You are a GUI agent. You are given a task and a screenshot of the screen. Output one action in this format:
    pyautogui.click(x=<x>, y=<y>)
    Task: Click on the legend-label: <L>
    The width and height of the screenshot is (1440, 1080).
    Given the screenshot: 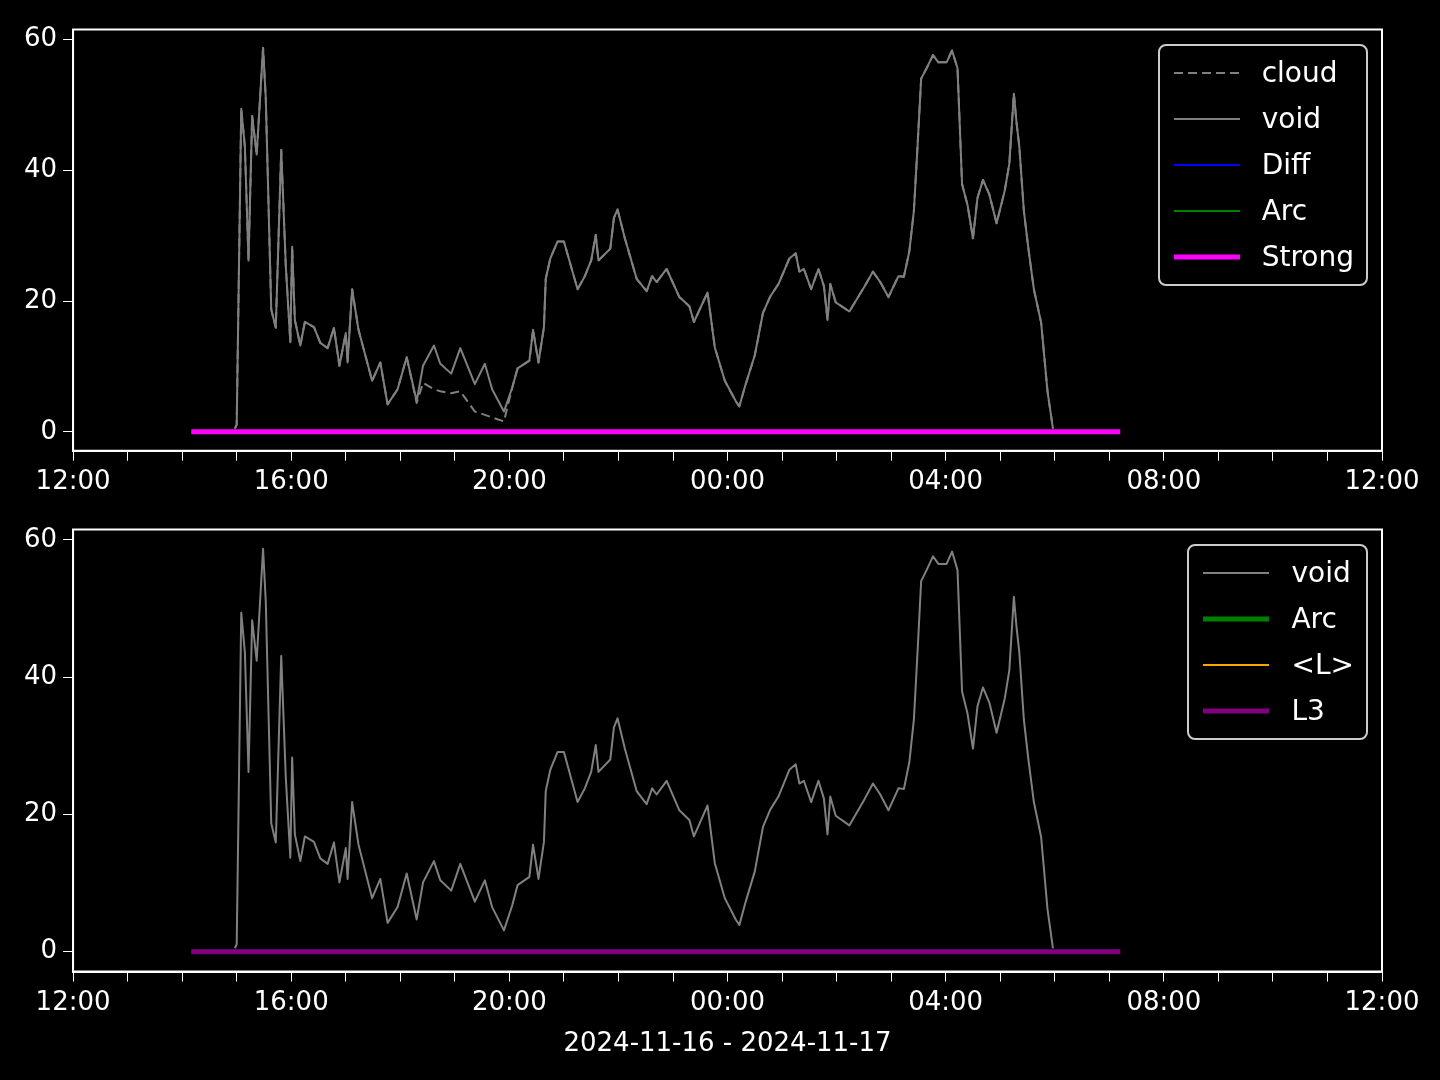 What is the action you would take?
    pyautogui.click(x=1322, y=664)
    